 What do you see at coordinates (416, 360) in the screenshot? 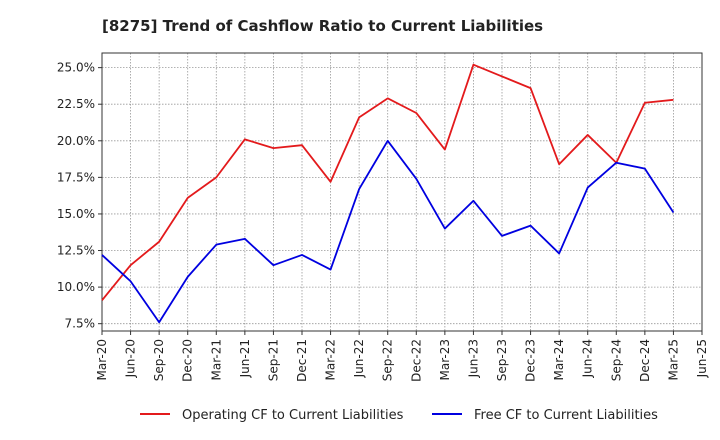
I see `x-tick-label: Dec-22` at bounding box center [416, 360].